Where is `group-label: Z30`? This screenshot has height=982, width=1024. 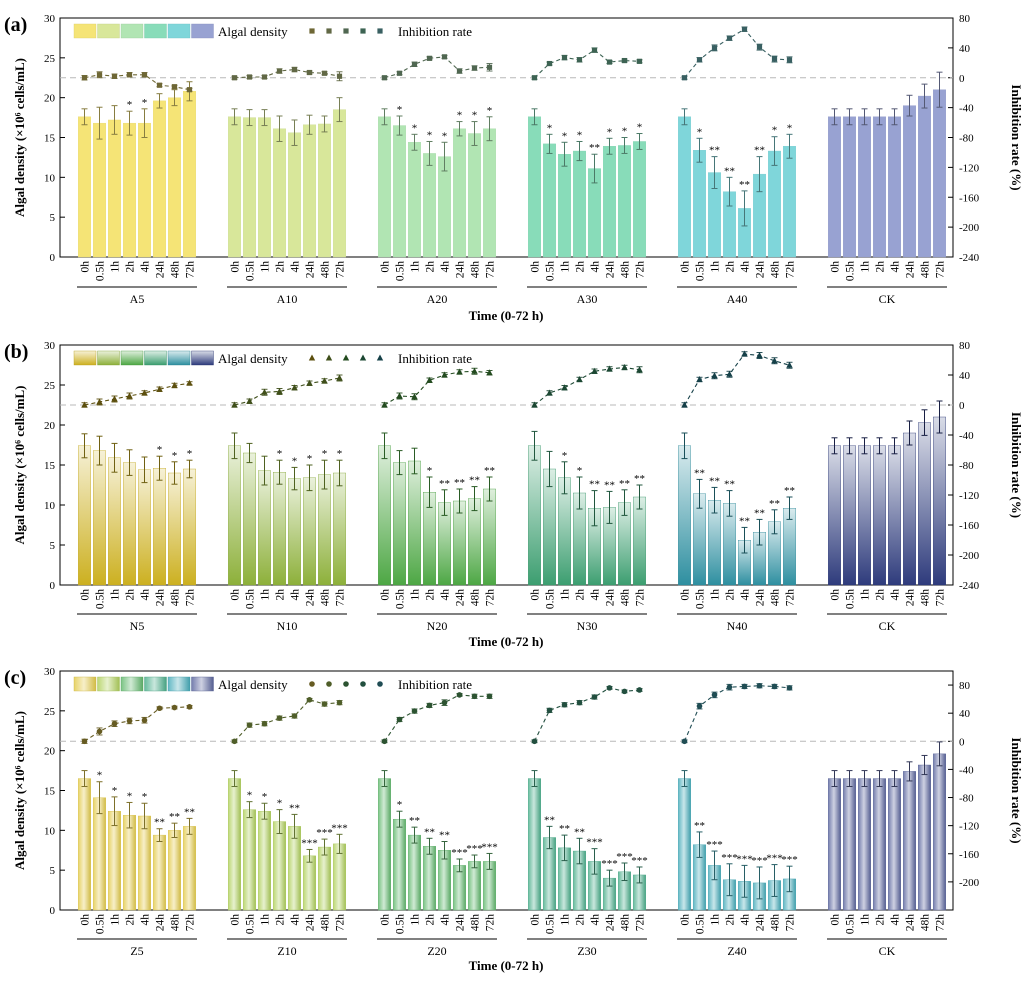
group-label: Z30 is located at coordinates (586, 951).